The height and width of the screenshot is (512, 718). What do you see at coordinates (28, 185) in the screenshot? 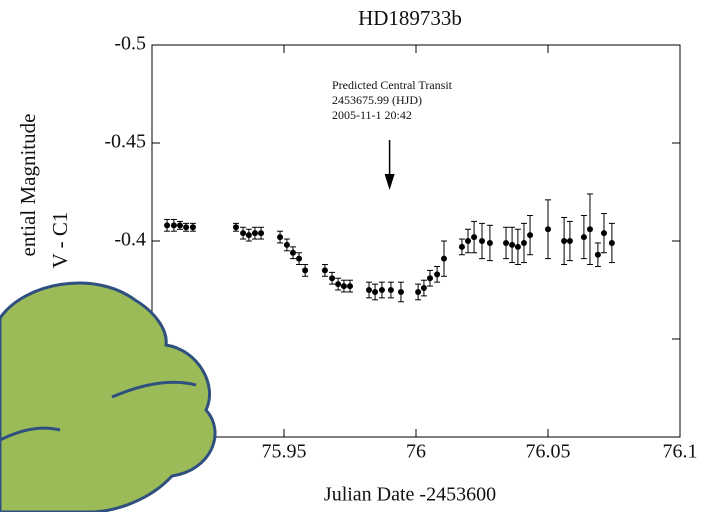
I see `y-axis-label: ential Magnitude` at bounding box center [28, 185].